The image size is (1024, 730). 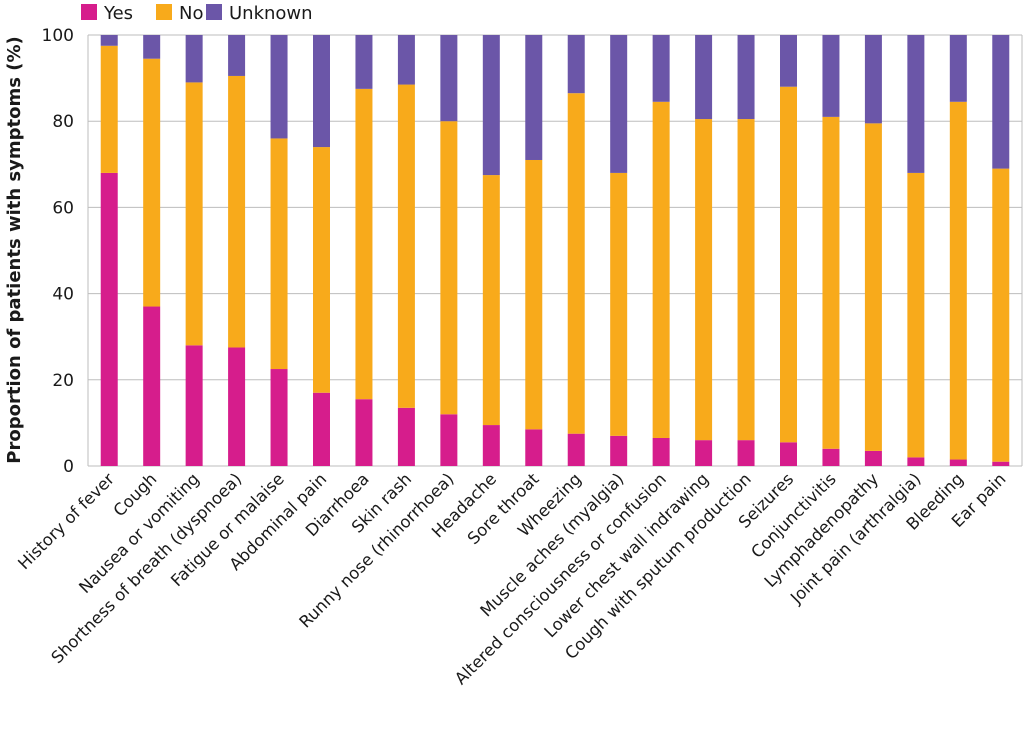 What do you see at coordinates (63, 208) in the screenshot?
I see `y-tick-label: 60` at bounding box center [63, 208].